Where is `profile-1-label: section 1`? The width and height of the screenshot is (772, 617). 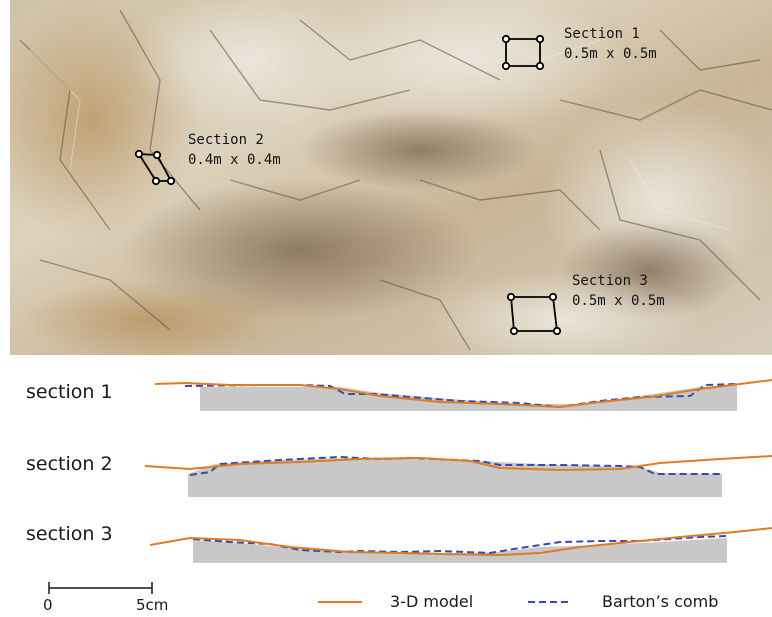
profile-1-label: section 1 is located at coordinates (69, 392).